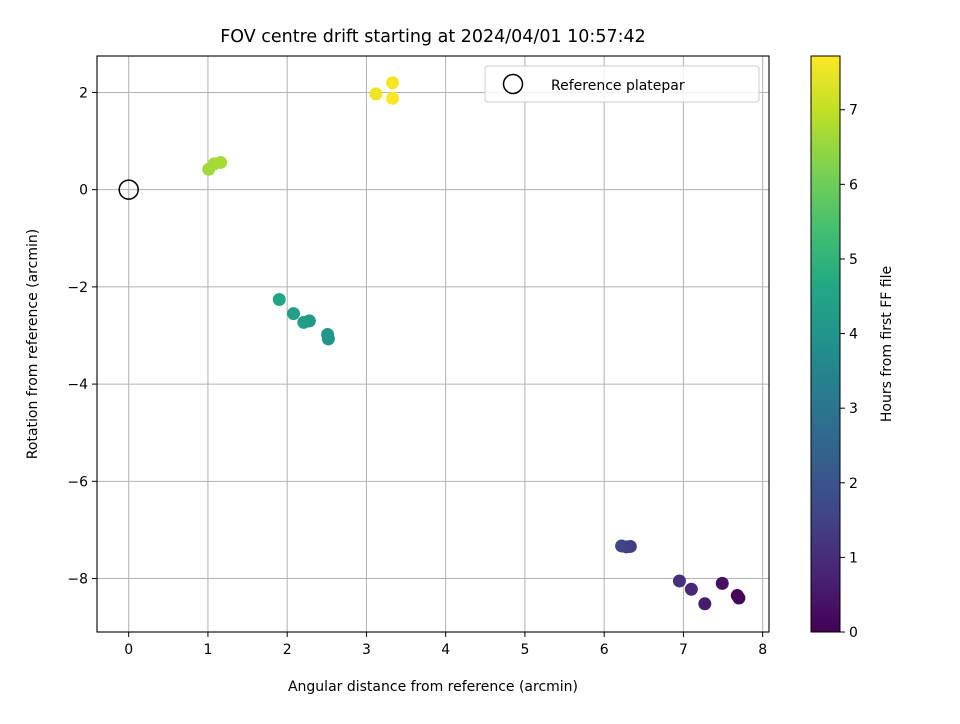 The image size is (960, 724). What do you see at coordinates (445, 650) in the screenshot?
I see `x-tick-label: 4` at bounding box center [445, 650].